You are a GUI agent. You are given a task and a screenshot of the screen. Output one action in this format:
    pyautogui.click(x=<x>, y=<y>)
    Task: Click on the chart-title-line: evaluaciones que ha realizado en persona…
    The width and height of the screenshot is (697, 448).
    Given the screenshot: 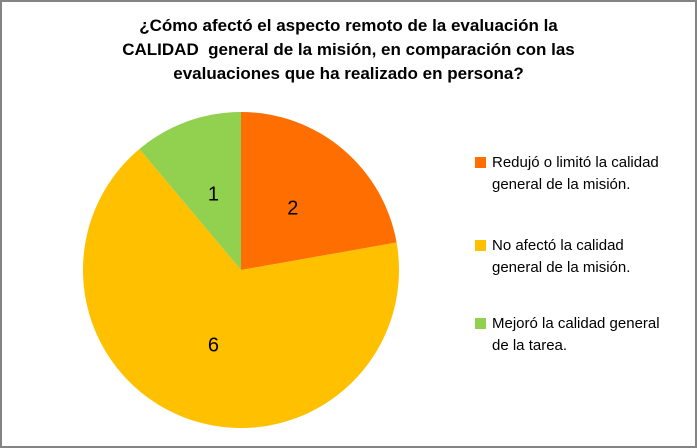 What is the action you would take?
    pyautogui.click(x=348, y=73)
    